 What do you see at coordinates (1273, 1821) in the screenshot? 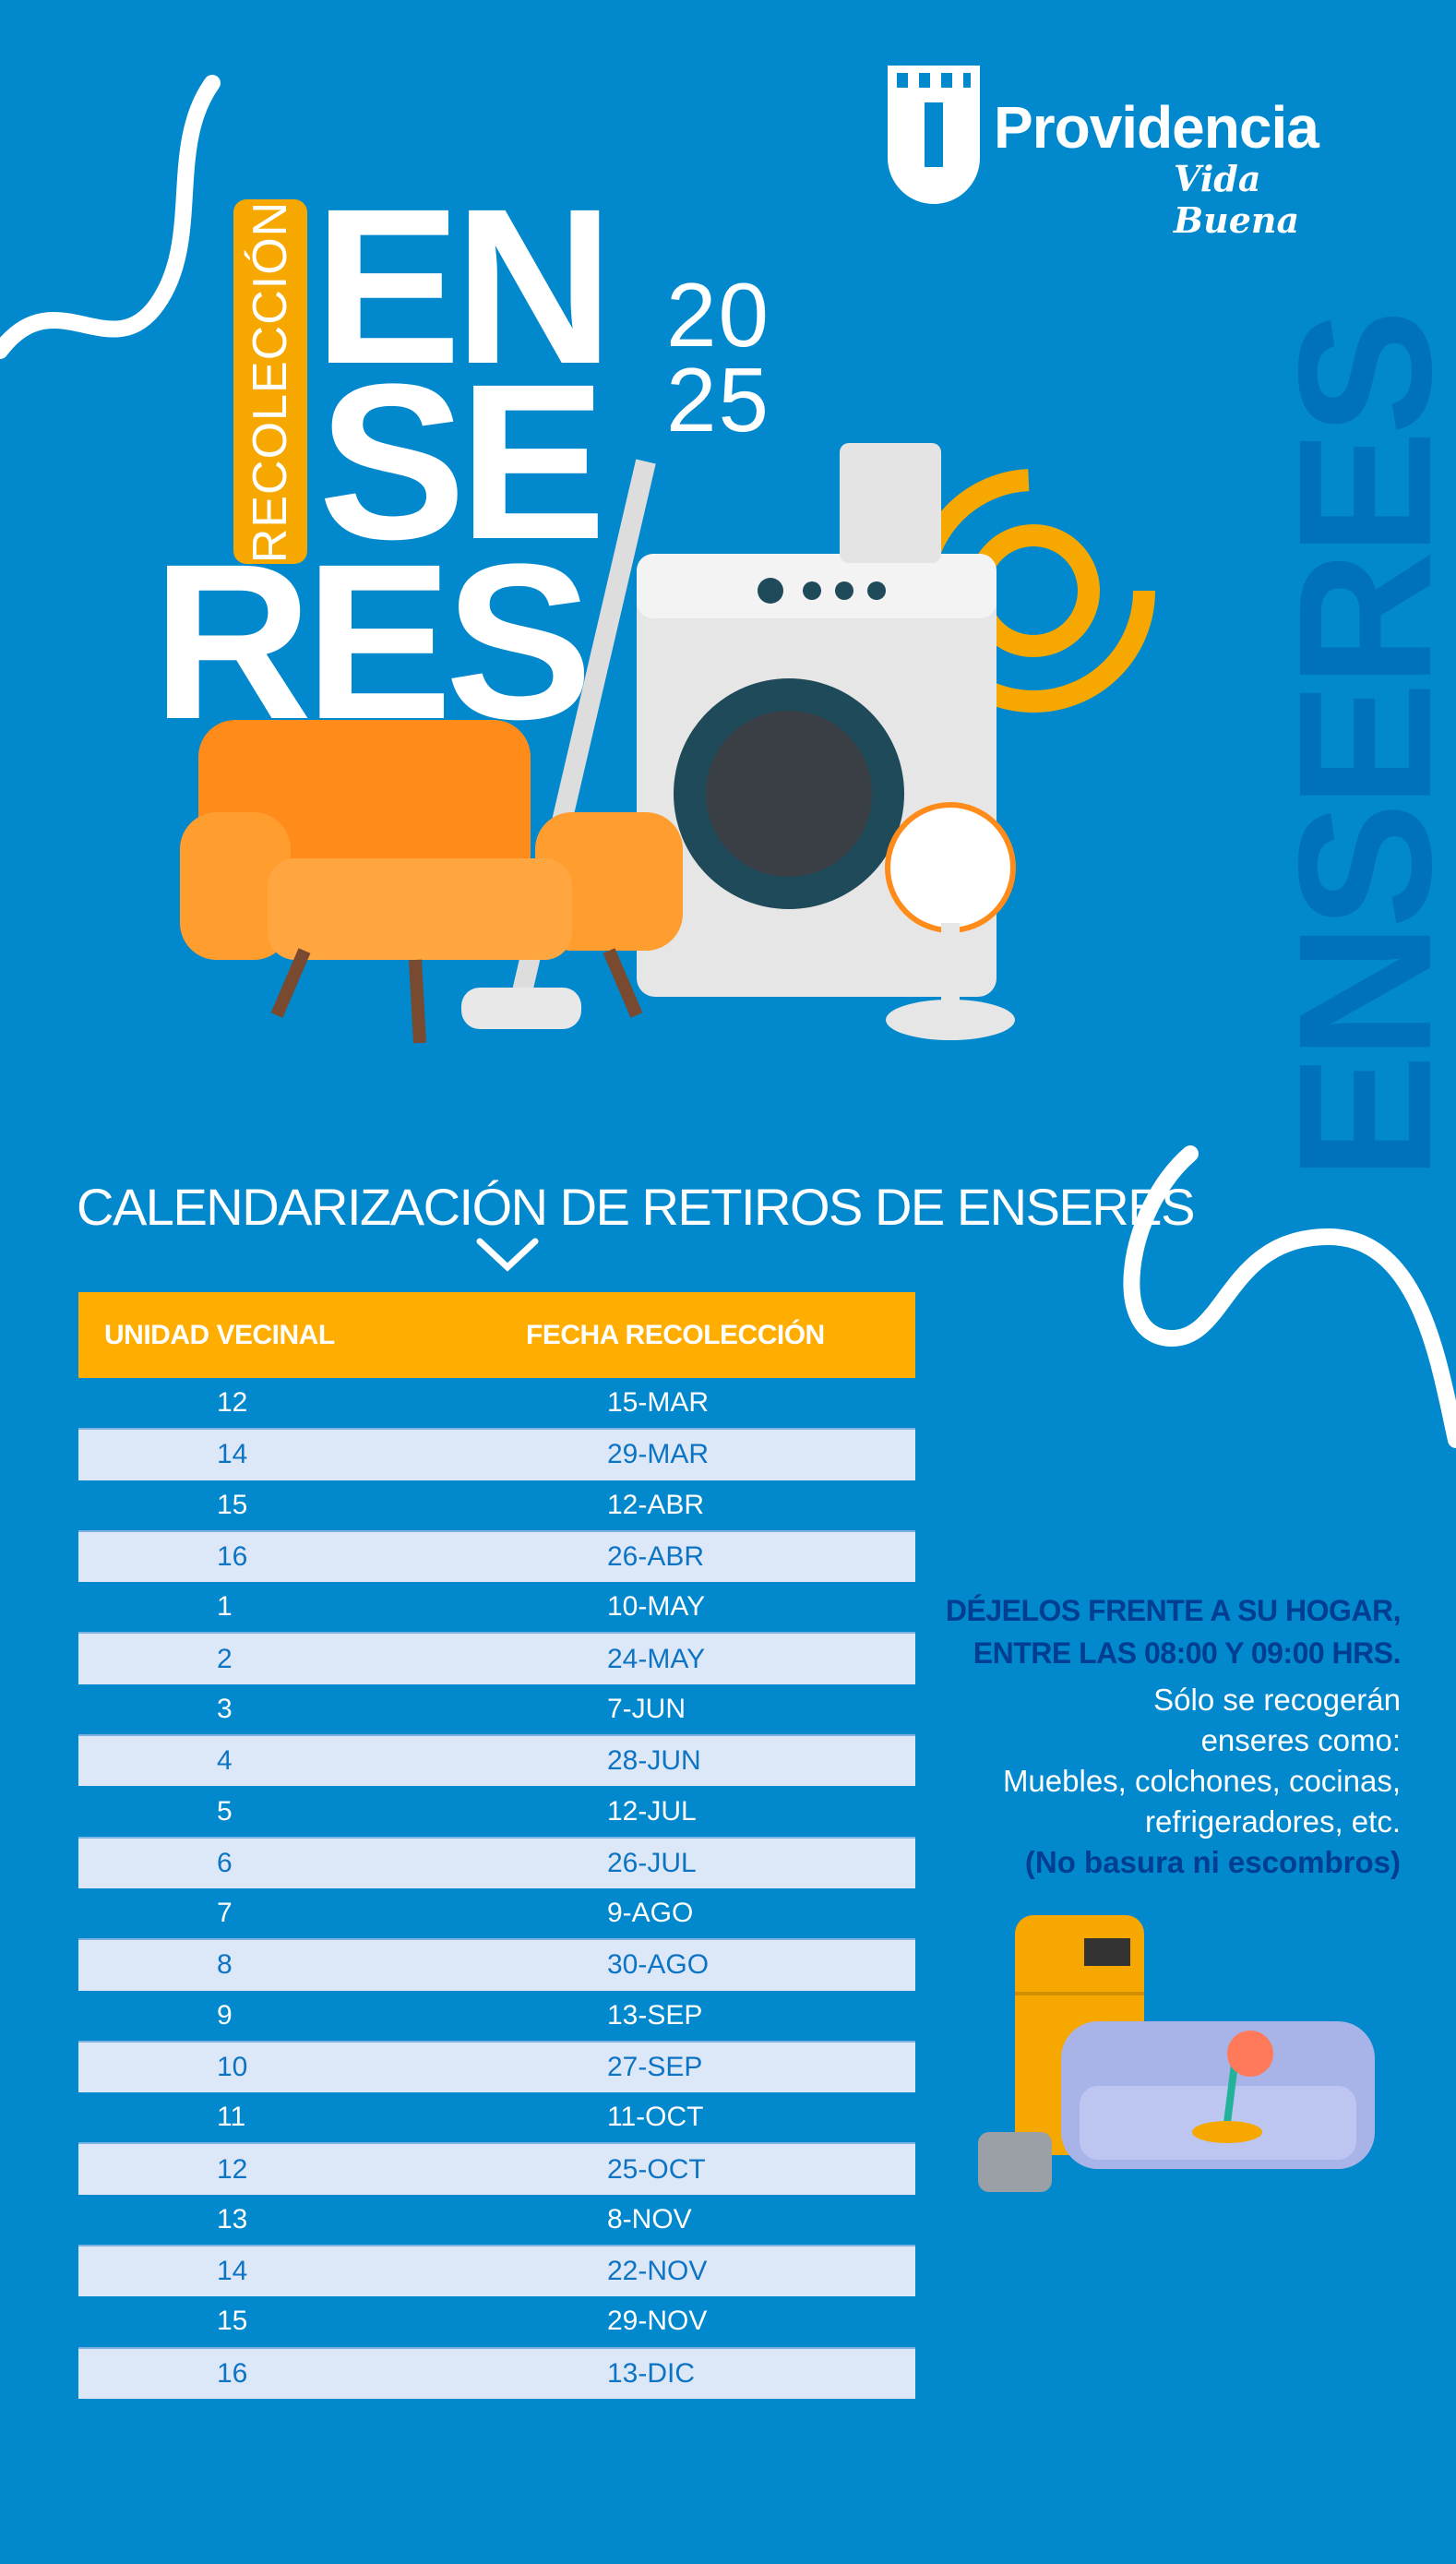
I see `detail-line: refrigeradores, etc.` at bounding box center [1273, 1821].